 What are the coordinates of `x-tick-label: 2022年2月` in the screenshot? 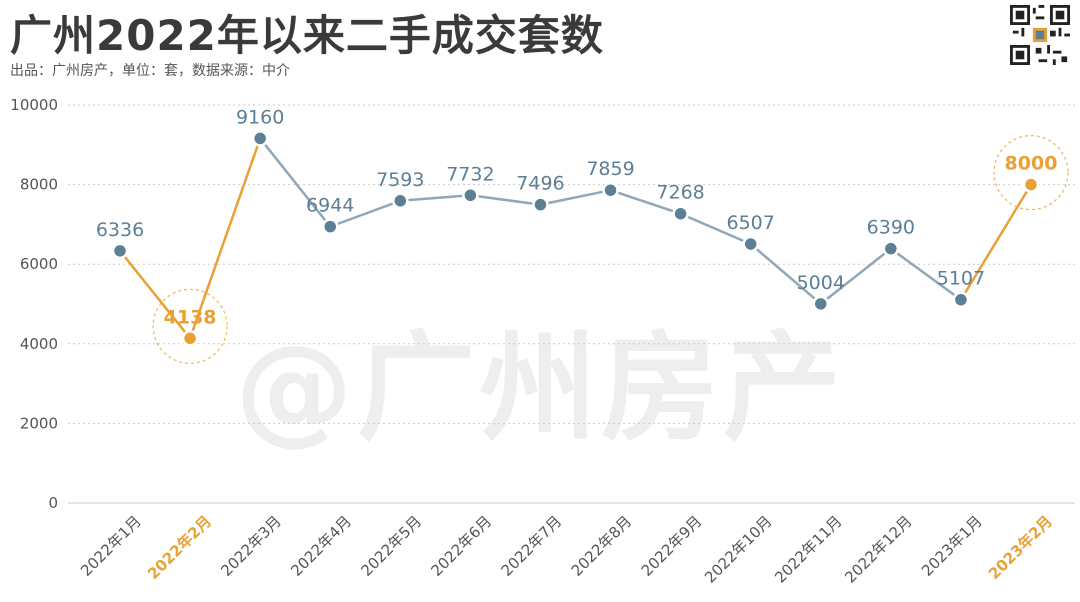 It's located at (179, 547).